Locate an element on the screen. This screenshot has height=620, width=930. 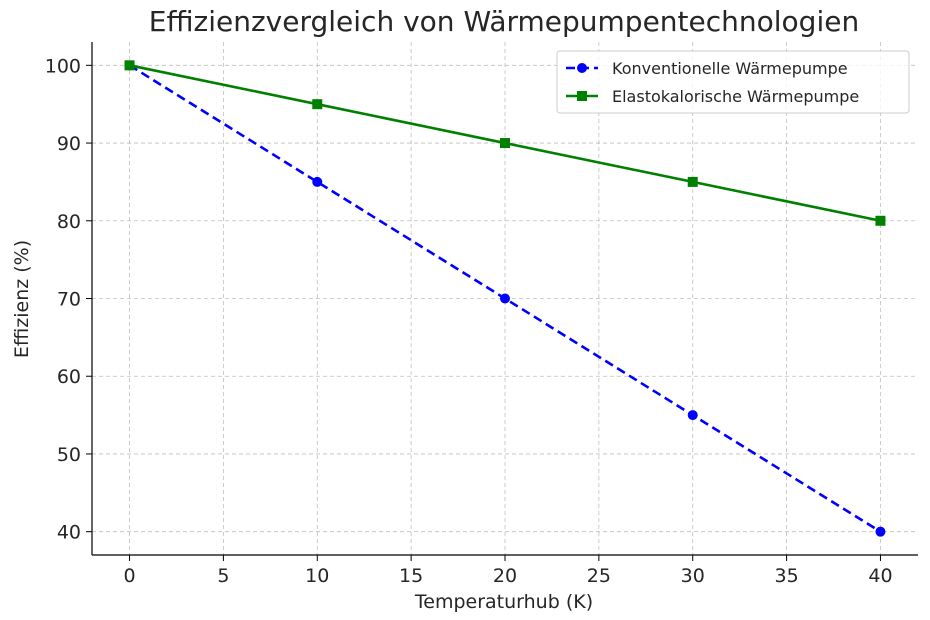
legend-marker-elastokalorische is located at coordinates (582, 96).